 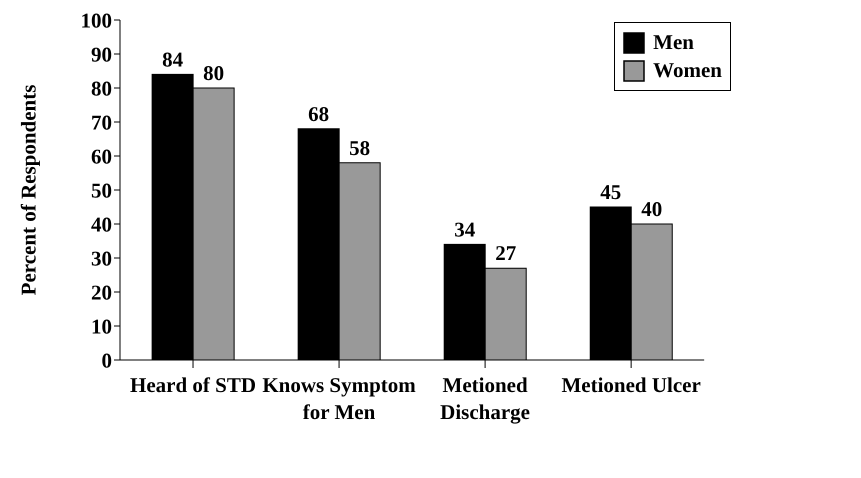 I want to click on y-tick-label: 90, so click(x=101, y=54).